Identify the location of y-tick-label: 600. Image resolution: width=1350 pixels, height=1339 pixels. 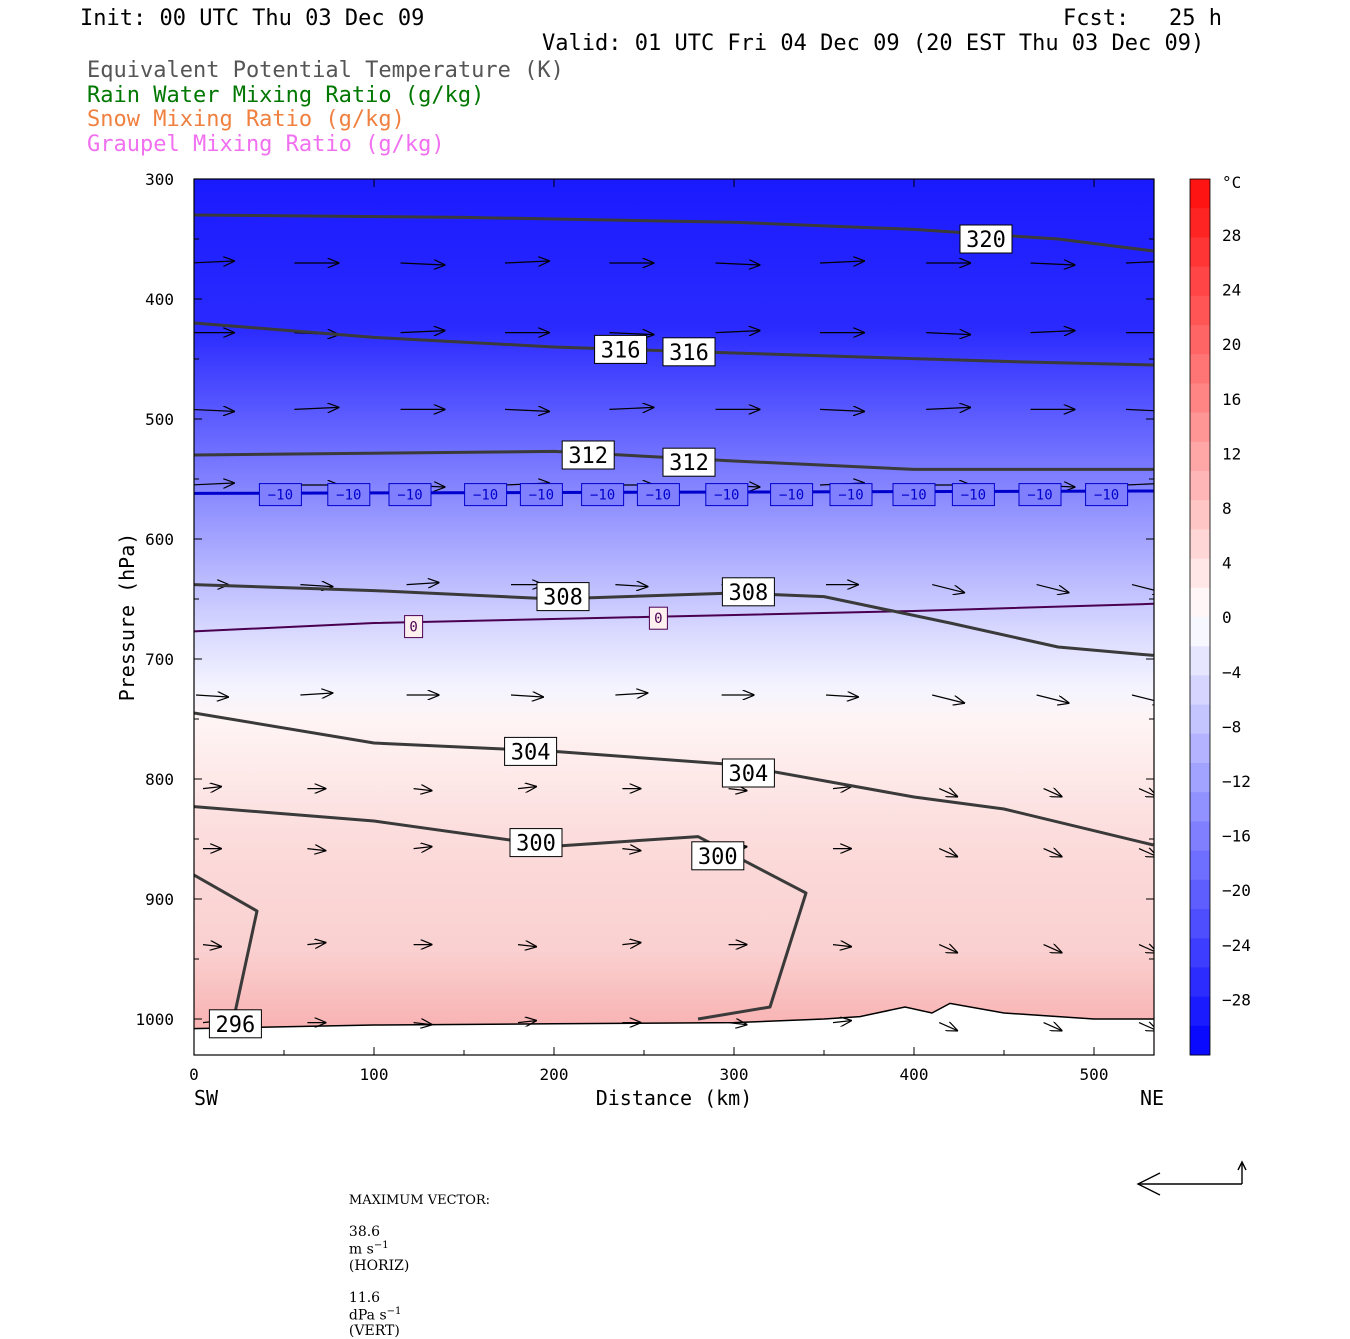
(159, 539).